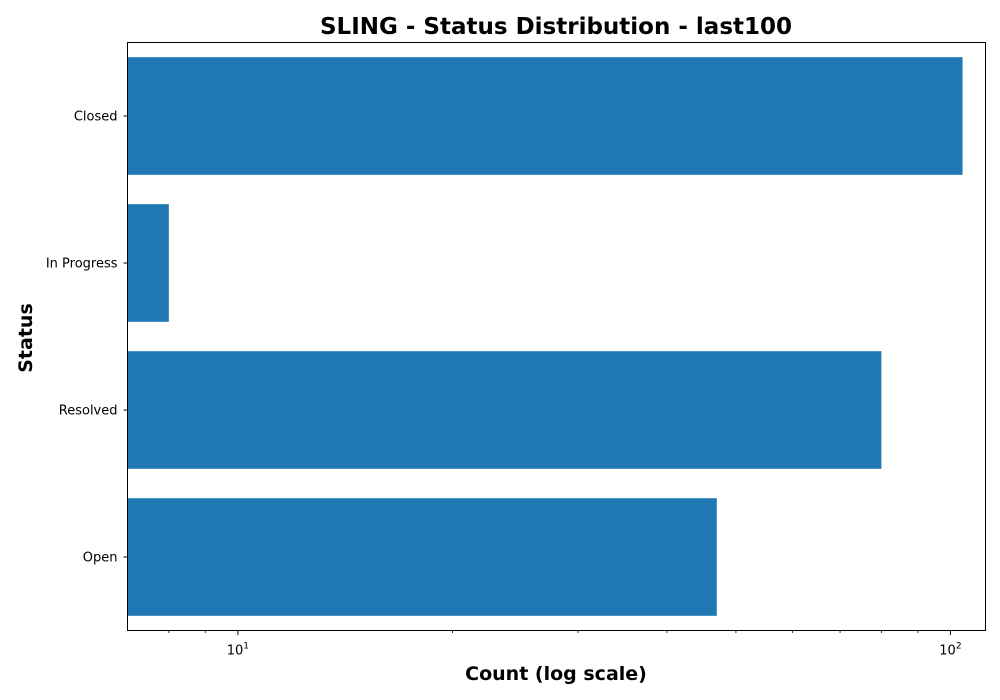 The width and height of the screenshot is (1000, 700). What do you see at coordinates (556, 27) in the screenshot?
I see `chart-title: SLING - Status Distribution - last100` at bounding box center [556, 27].